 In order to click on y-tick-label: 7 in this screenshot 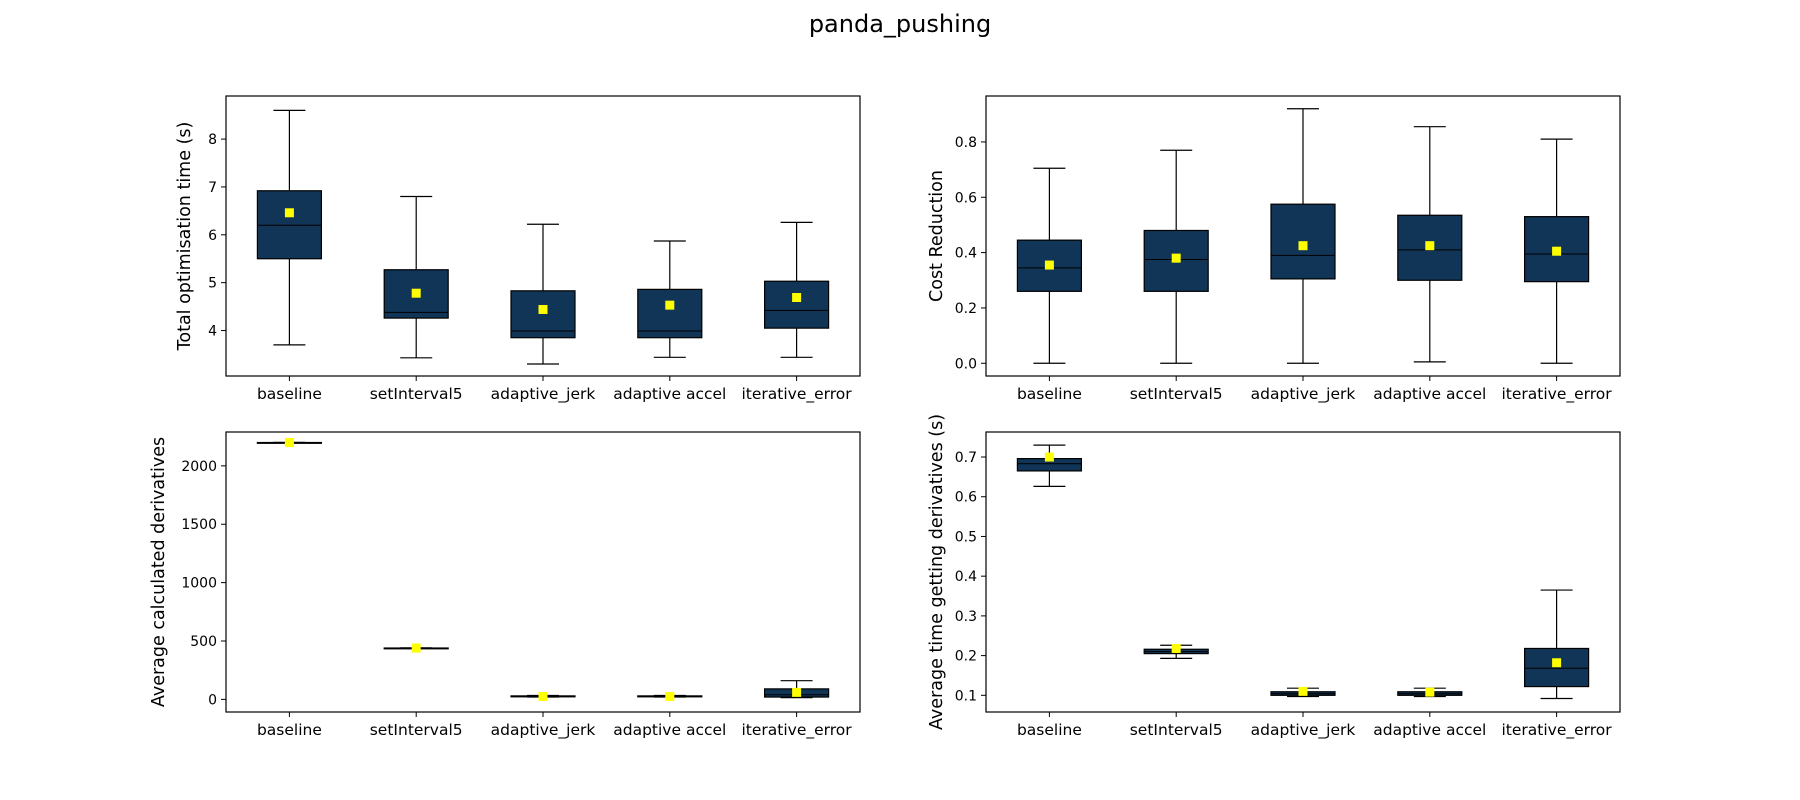, I will do `click(212, 188)`.